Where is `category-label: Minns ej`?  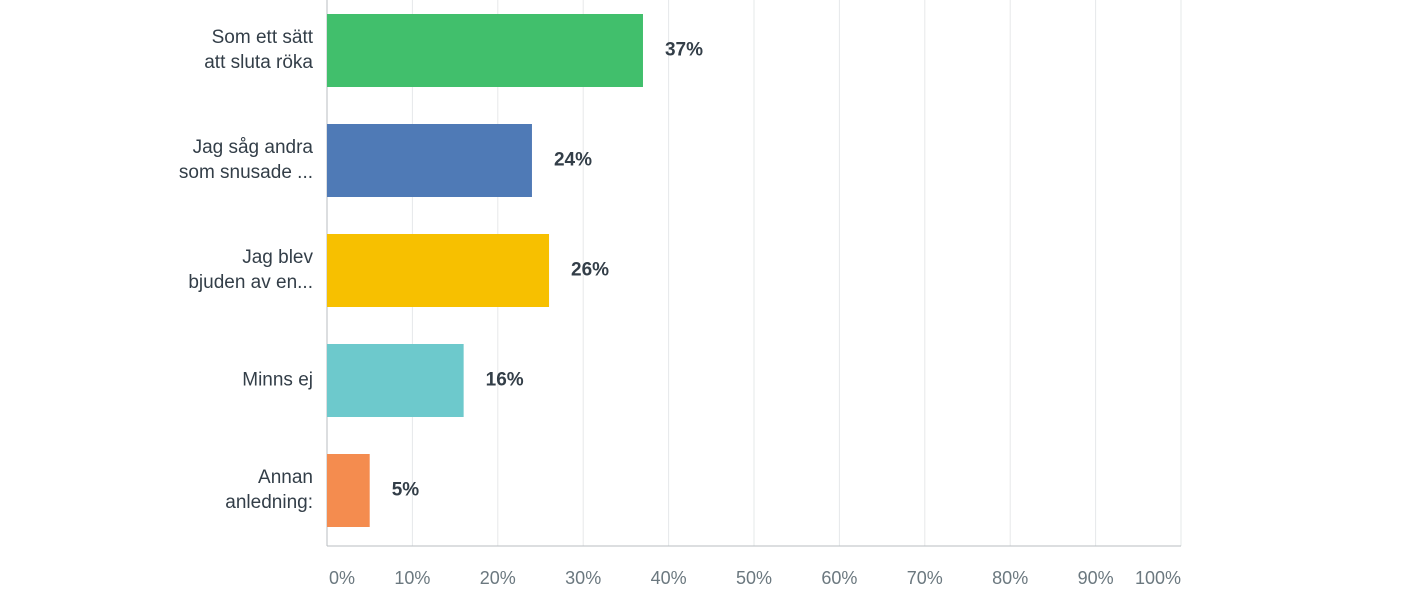 category-label: Minns ej is located at coordinates (277, 380).